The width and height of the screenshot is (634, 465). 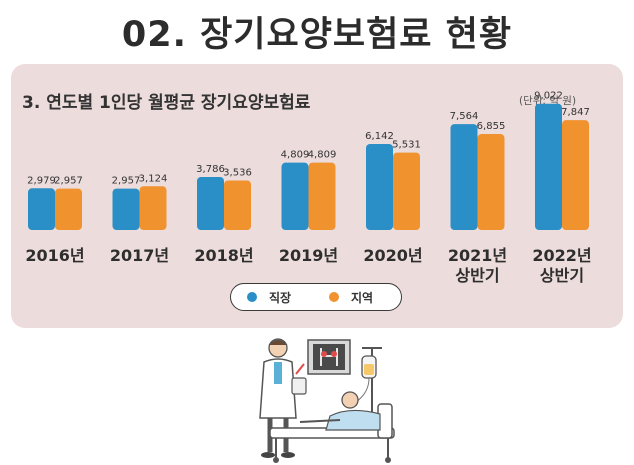 What do you see at coordinates (332, 427) in the screenshot?
I see `bed-icon` at bounding box center [332, 427].